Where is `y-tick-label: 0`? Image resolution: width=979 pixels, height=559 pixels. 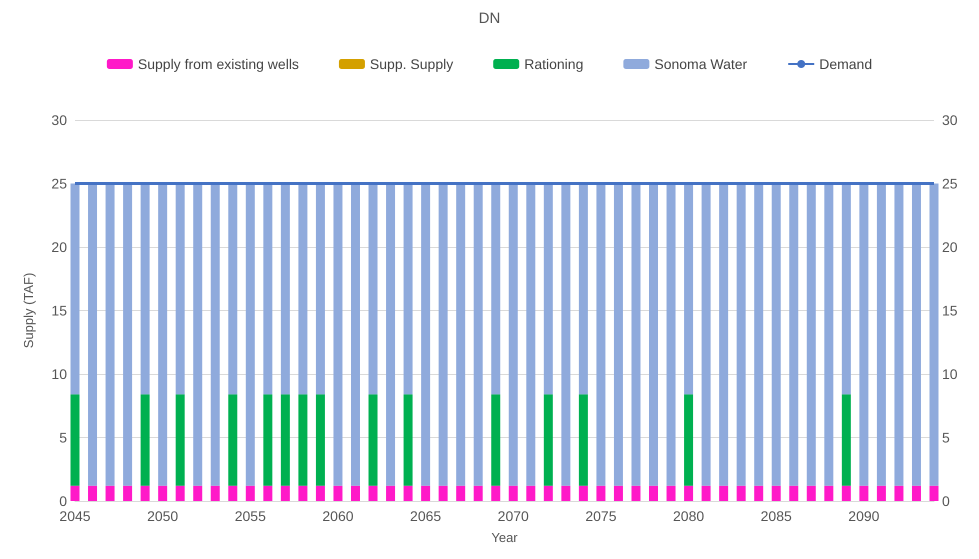
y-tick-label: 0 is located at coordinates (63, 501).